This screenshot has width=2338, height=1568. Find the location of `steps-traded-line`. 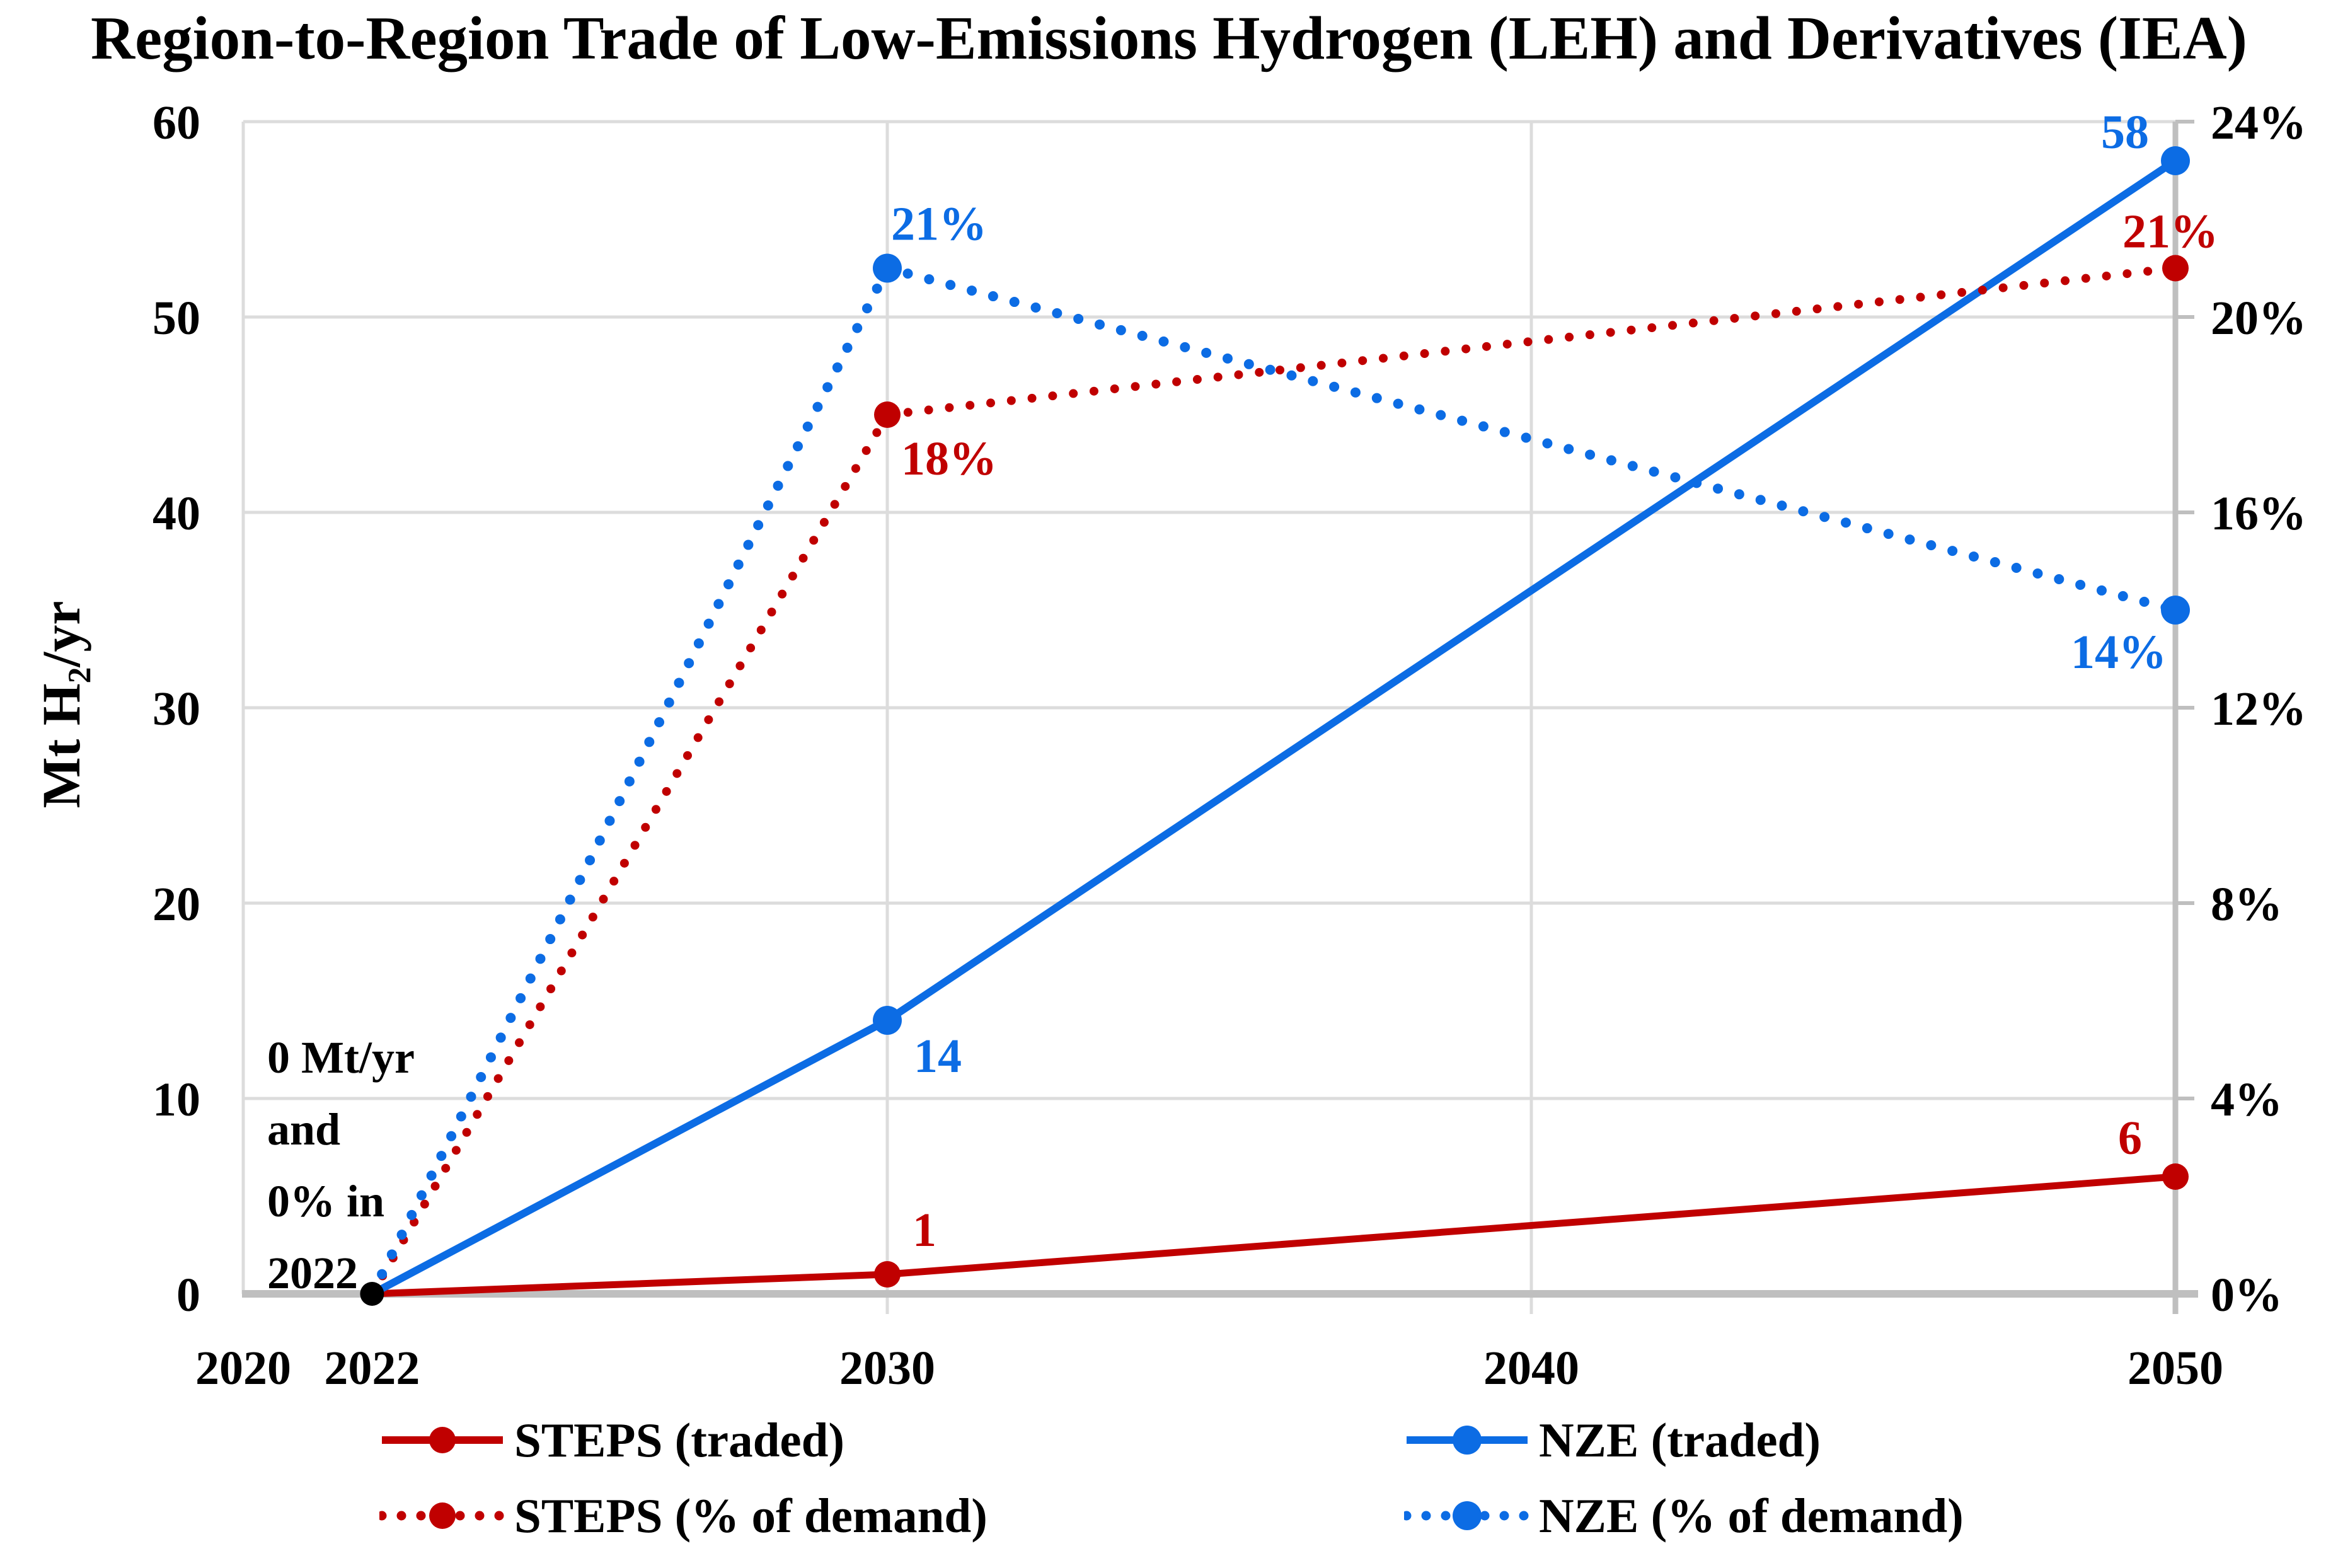

steps-traded-line is located at coordinates (1274, 1236).